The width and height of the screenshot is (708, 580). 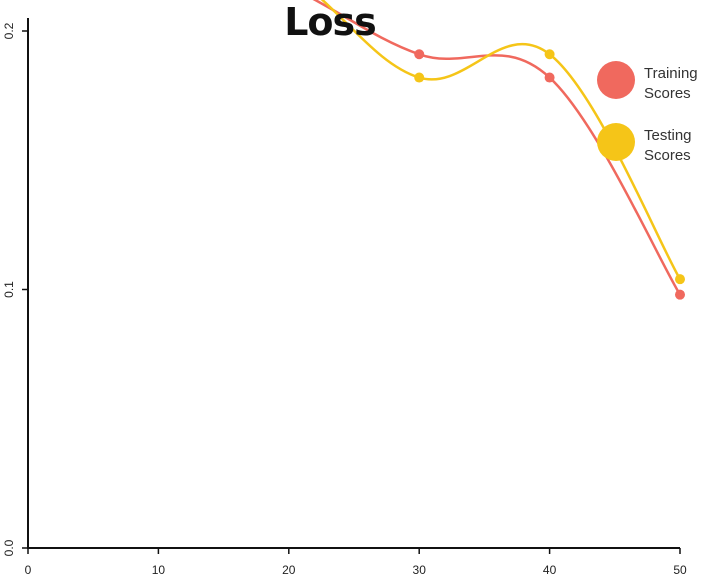 I want to click on legend-swatch-training, so click(x=616, y=80).